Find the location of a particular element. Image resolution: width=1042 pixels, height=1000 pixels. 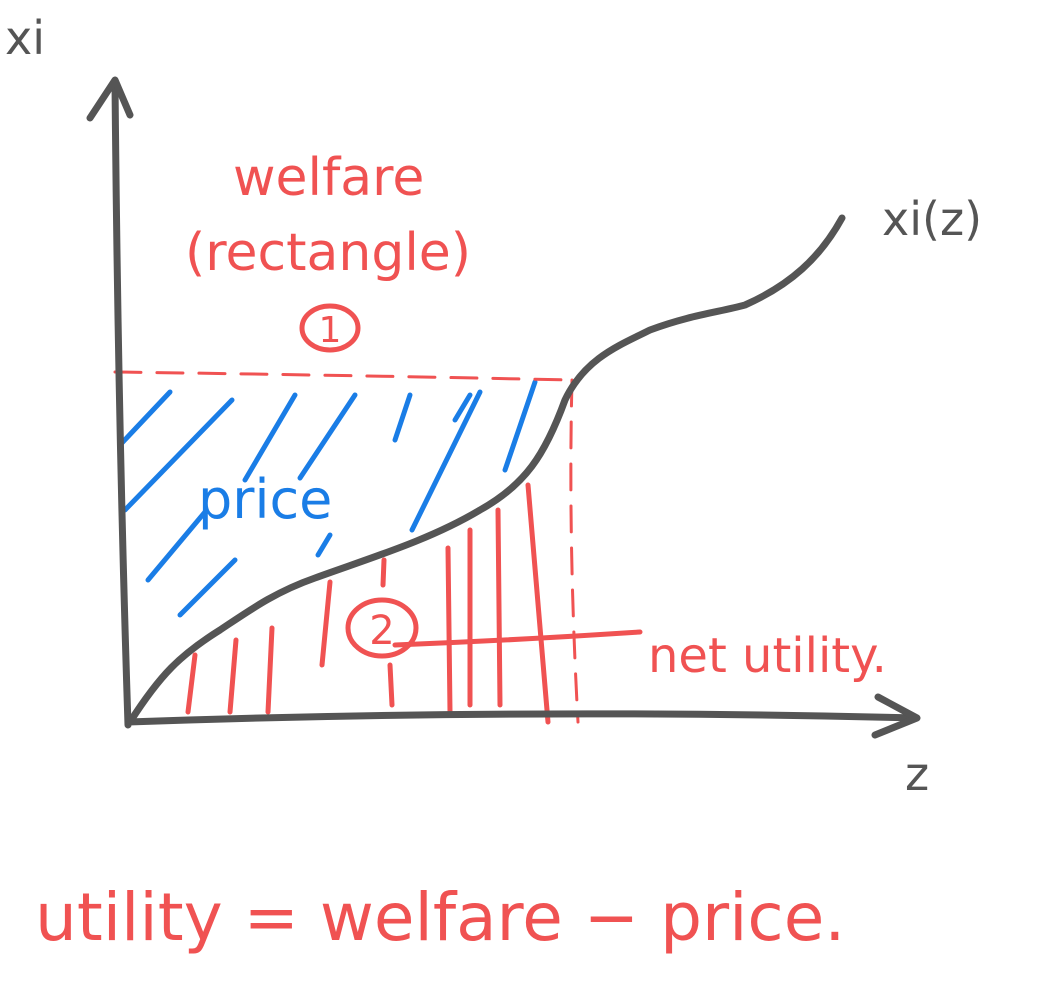

welfare-marker-number: 1 is located at coordinates (330, 330).